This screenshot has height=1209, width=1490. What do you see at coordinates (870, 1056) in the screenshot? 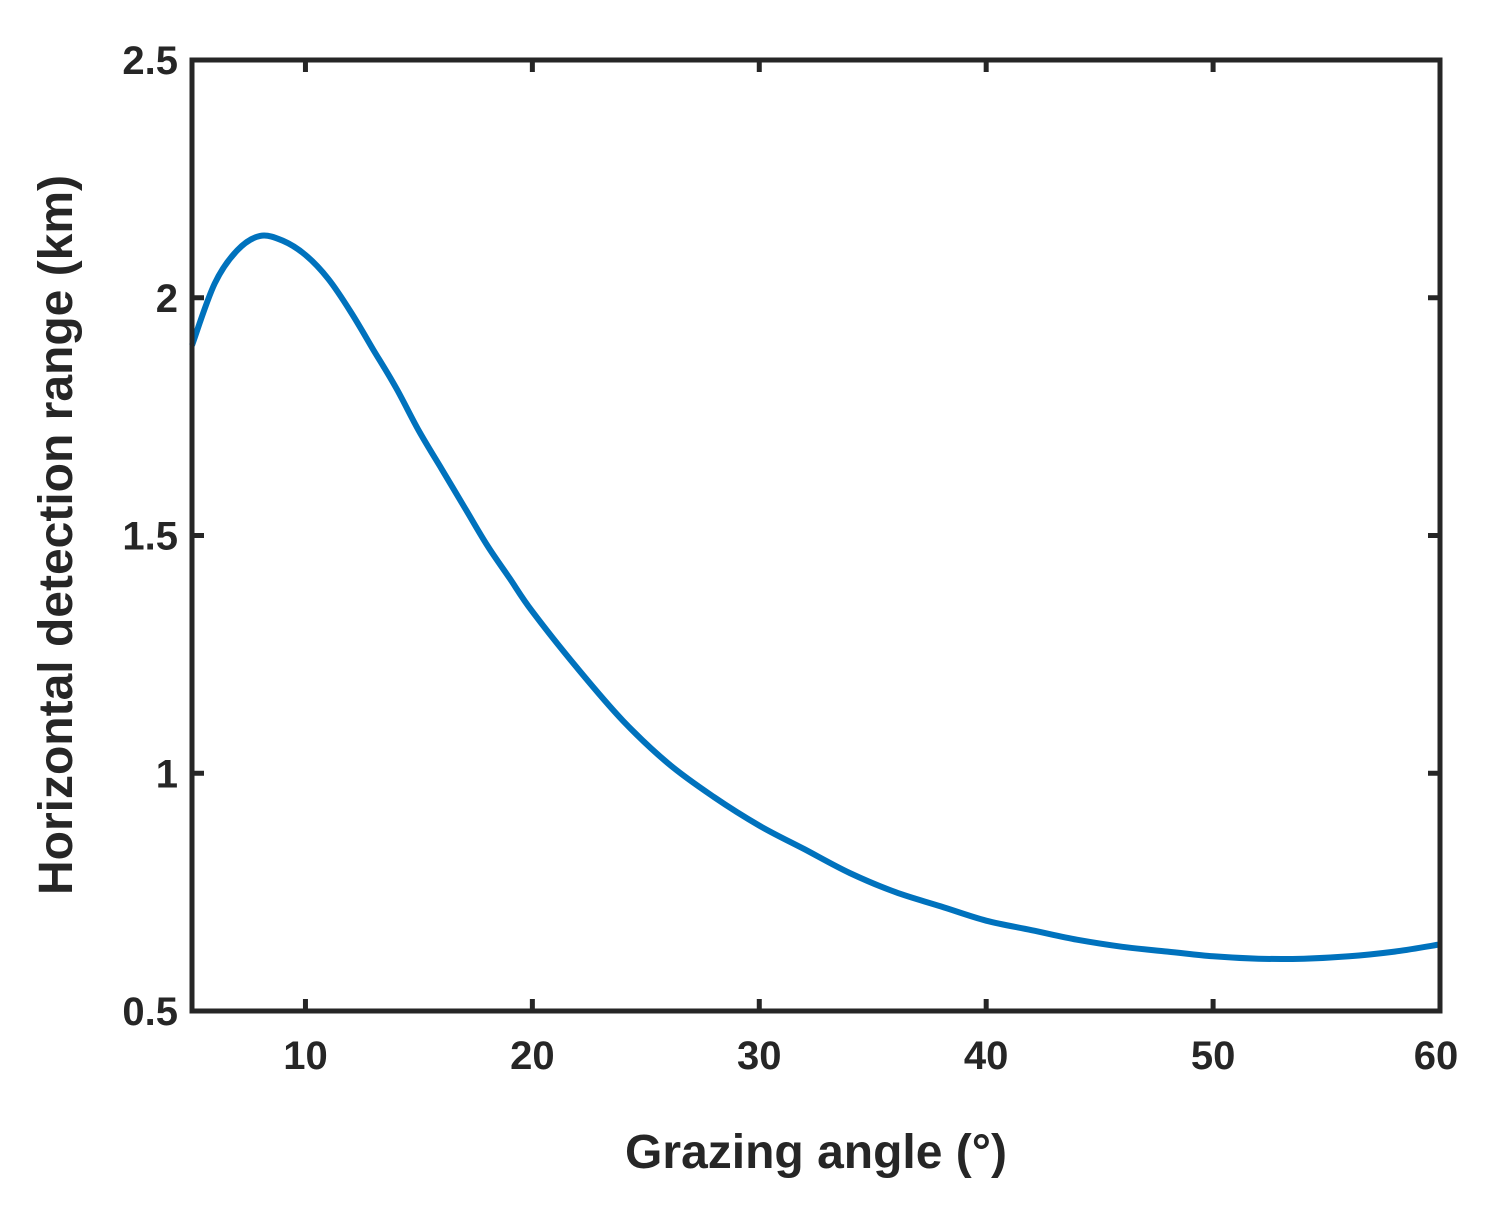
I see `x-tick-labels: 10 20 30 40 50 60` at bounding box center [870, 1056].